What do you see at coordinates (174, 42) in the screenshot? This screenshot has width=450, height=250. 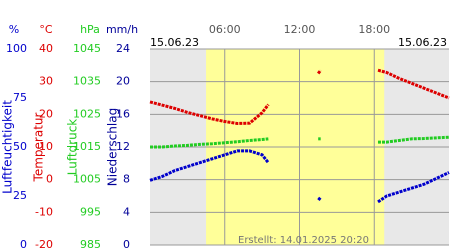 I see `date-left: 15.06.23` at bounding box center [174, 42].